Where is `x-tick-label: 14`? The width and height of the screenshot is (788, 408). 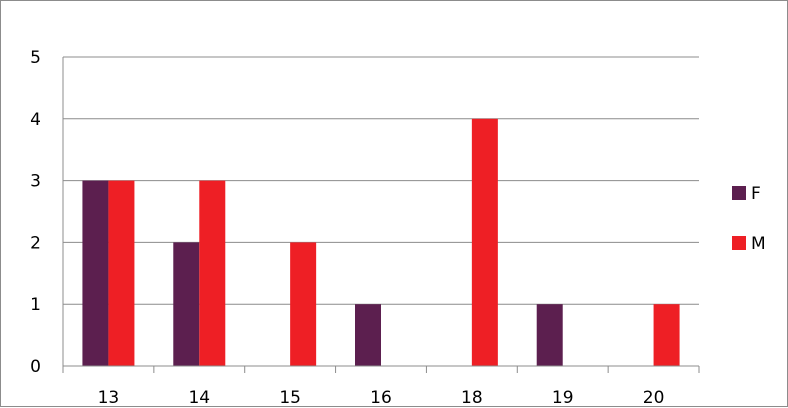
x-tick-label: 14 is located at coordinates (199, 398).